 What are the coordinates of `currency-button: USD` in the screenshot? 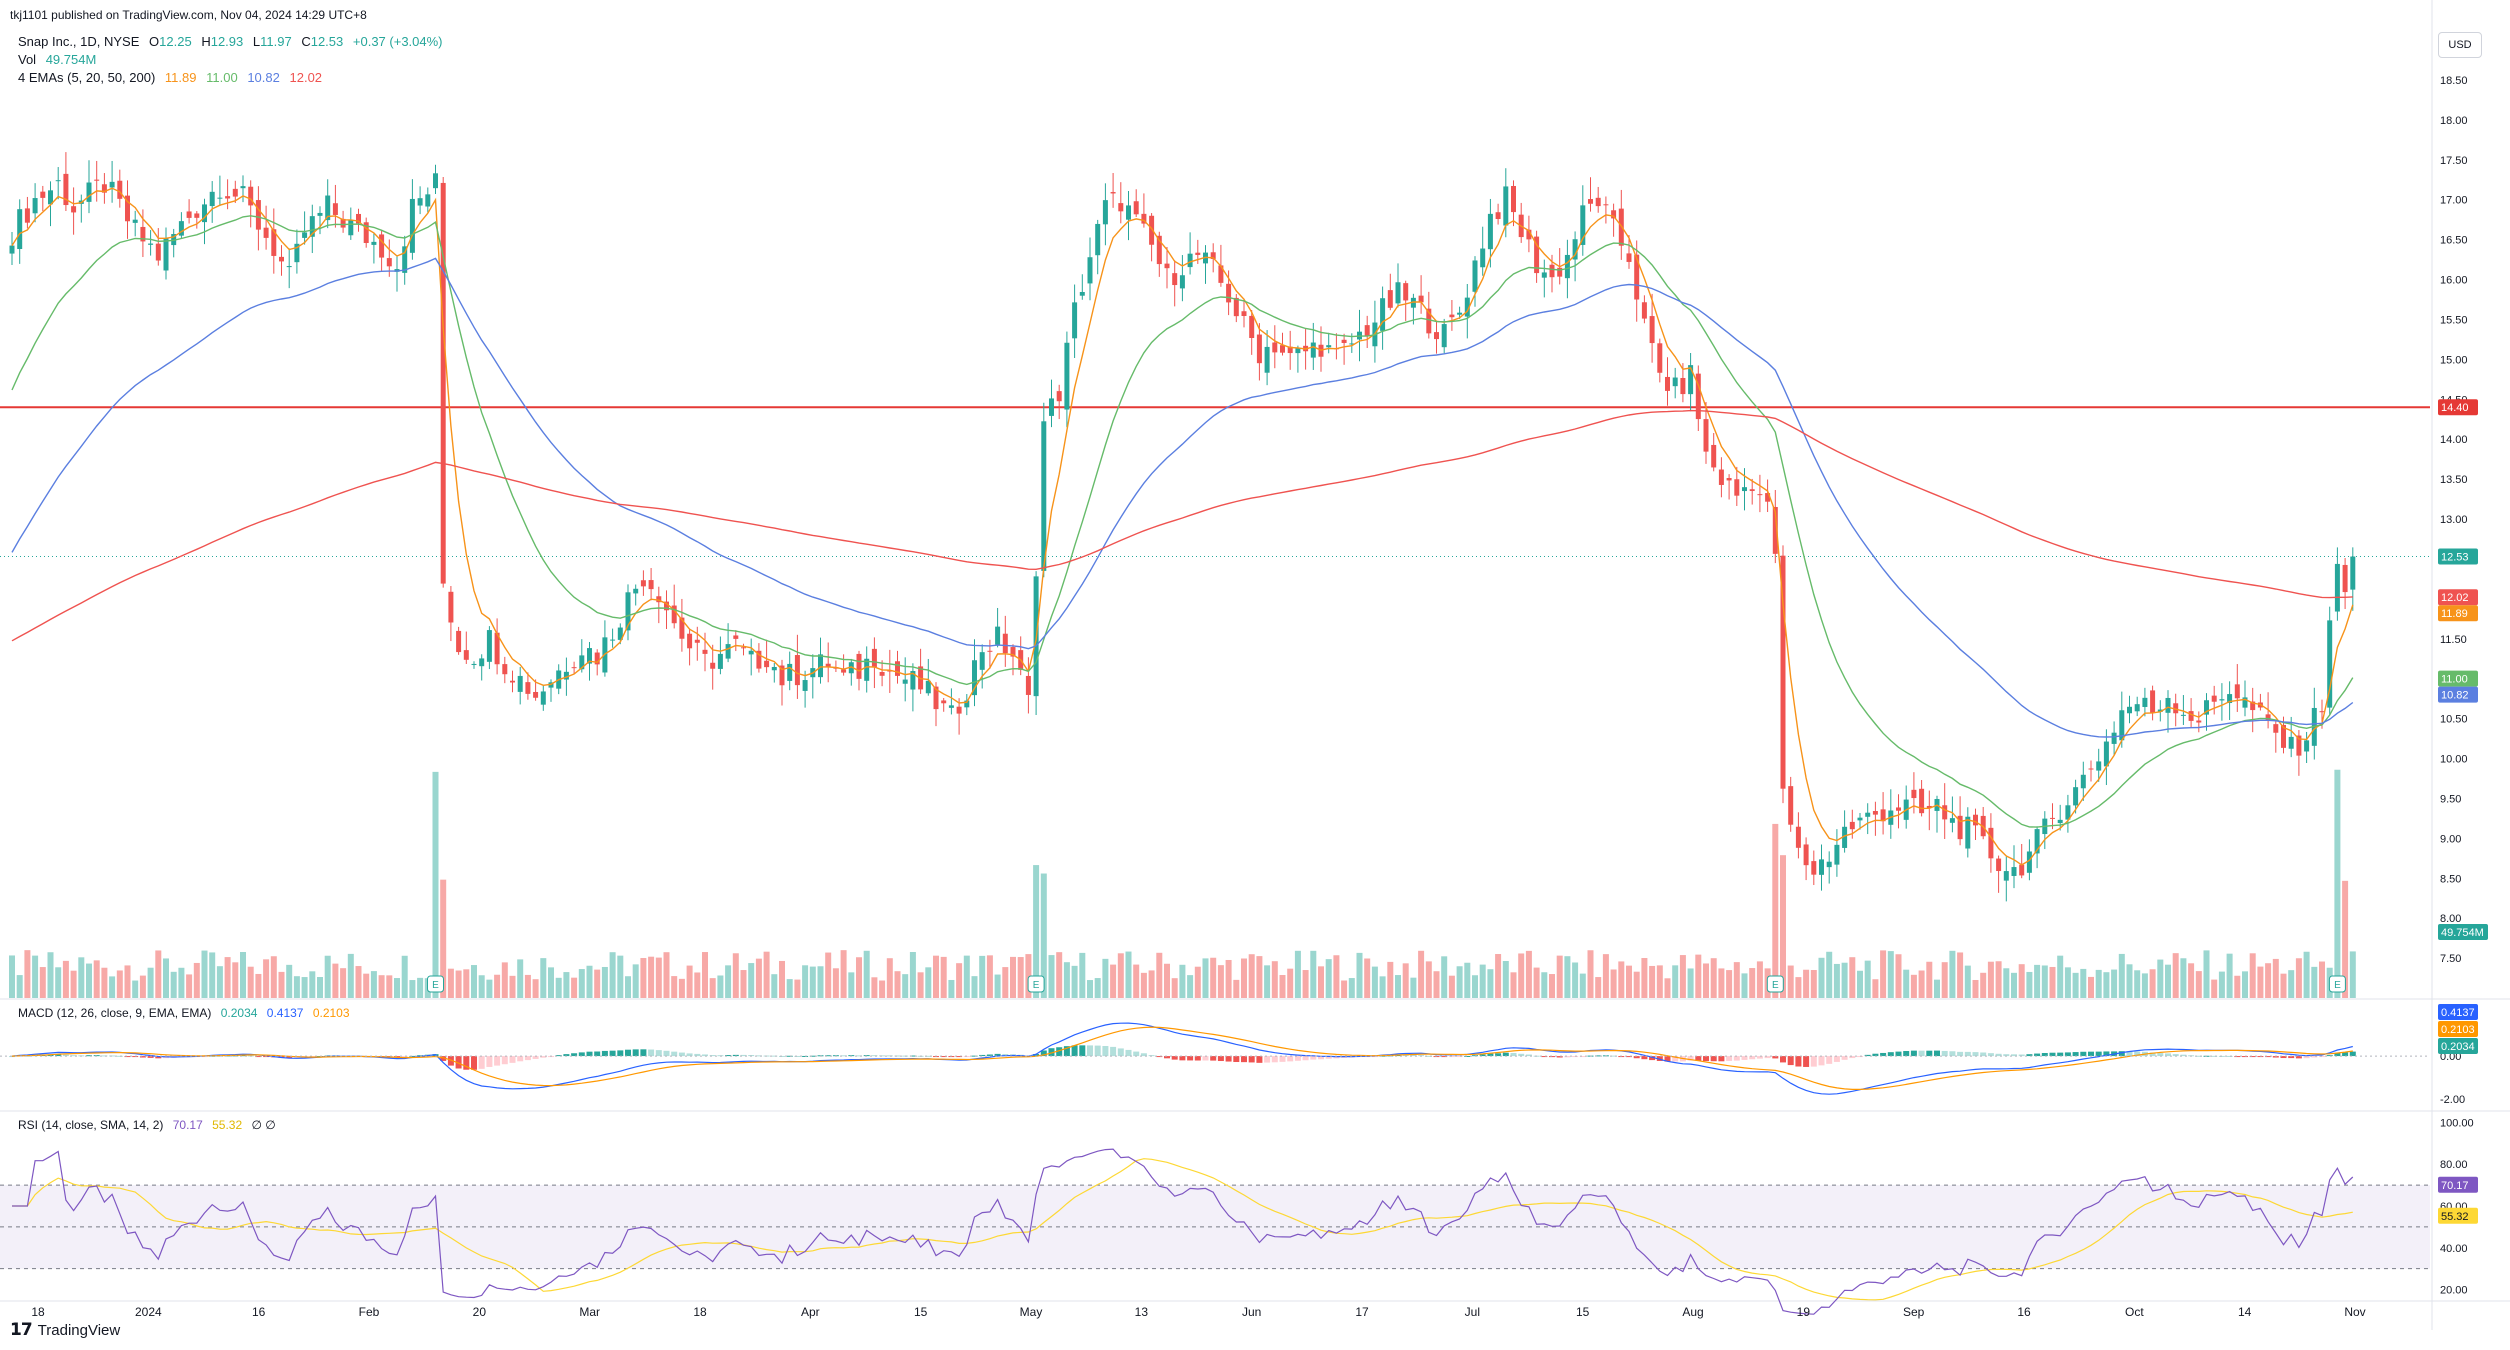 It's located at (2460, 45).